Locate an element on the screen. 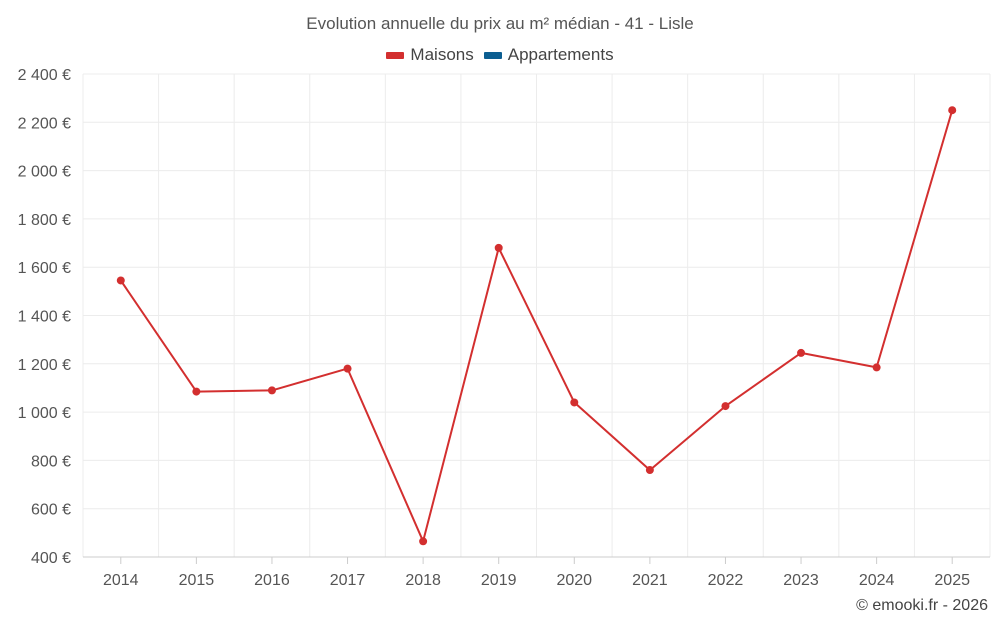  legend: Maisons Appartements is located at coordinates (500, 55).